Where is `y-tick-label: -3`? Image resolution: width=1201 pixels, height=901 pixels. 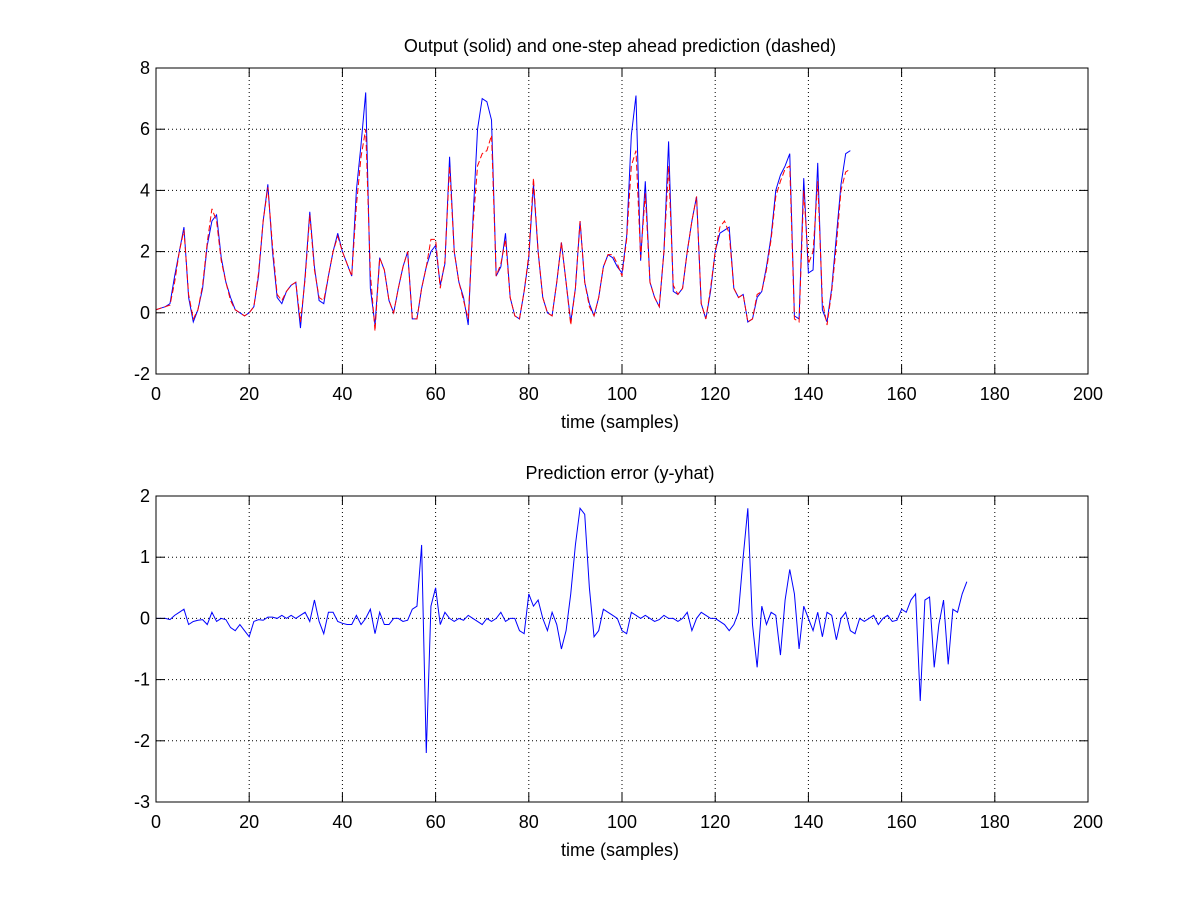
y-tick-label: -3 is located at coordinates (142, 802).